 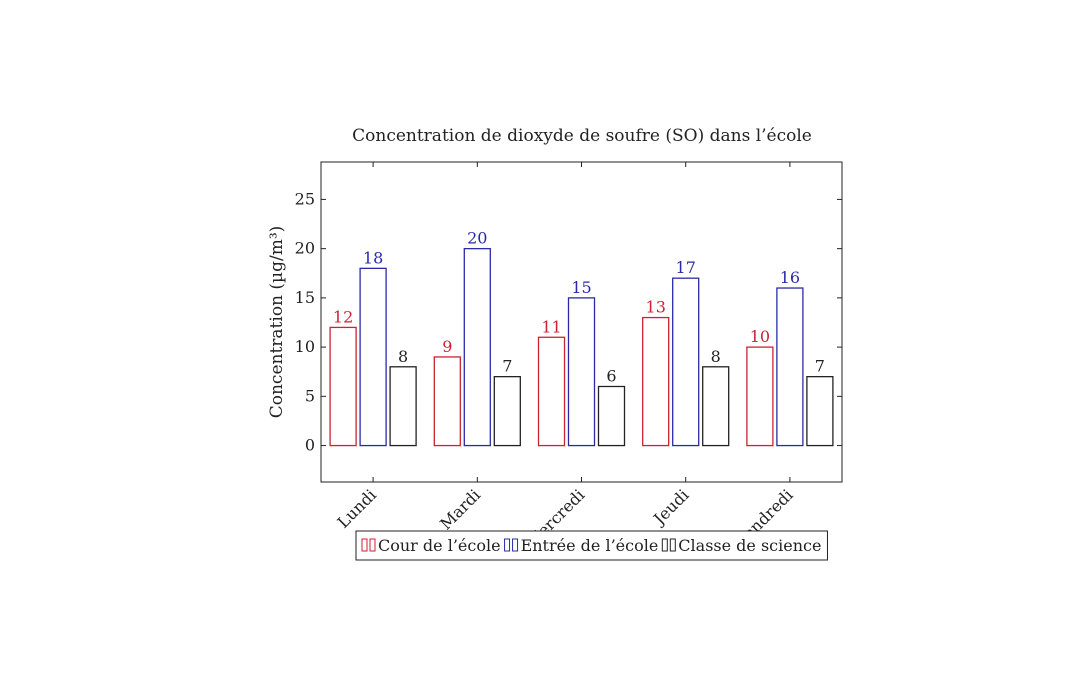 I want to click on bar-value-label: 6, so click(x=611, y=375).